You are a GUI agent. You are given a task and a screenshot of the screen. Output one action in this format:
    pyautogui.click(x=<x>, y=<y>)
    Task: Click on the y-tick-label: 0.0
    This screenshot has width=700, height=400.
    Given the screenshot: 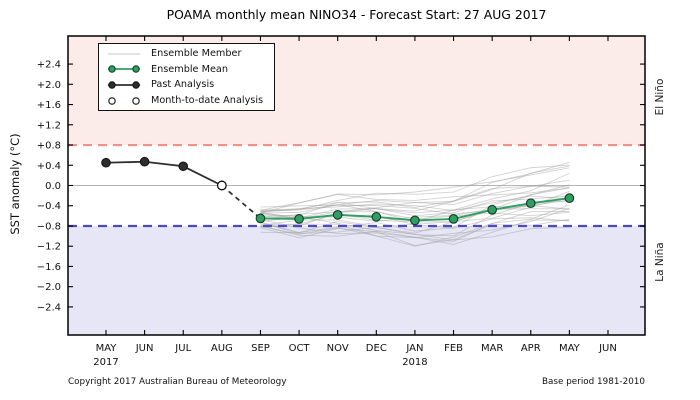 What is the action you would take?
    pyautogui.click(x=53, y=186)
    